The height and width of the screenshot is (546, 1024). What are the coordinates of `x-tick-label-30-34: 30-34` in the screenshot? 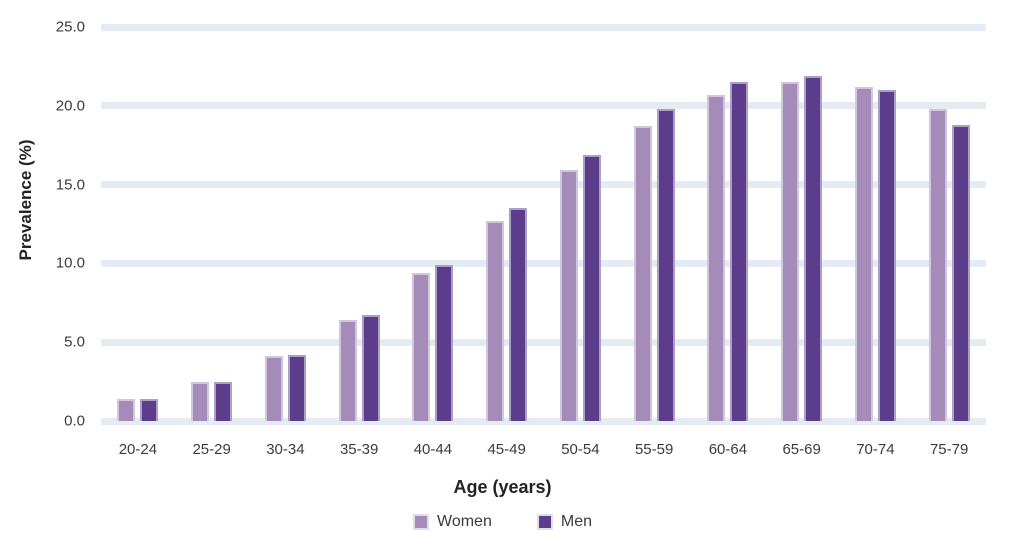 It's located at (285, 449).